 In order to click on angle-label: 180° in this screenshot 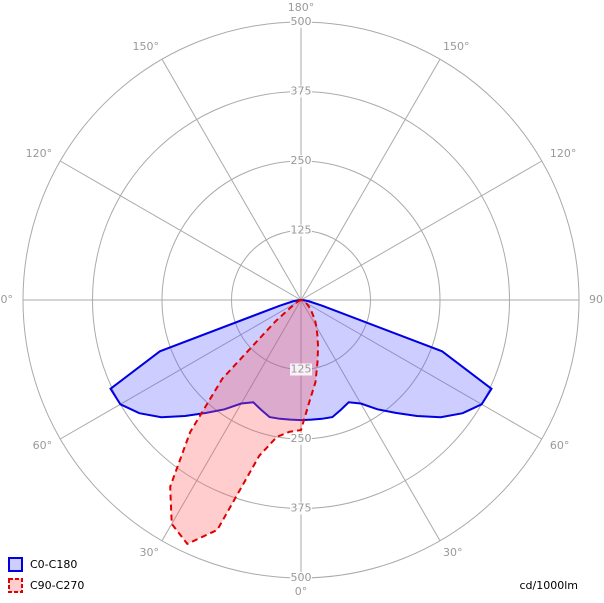, I will do `click(301, 7)`.